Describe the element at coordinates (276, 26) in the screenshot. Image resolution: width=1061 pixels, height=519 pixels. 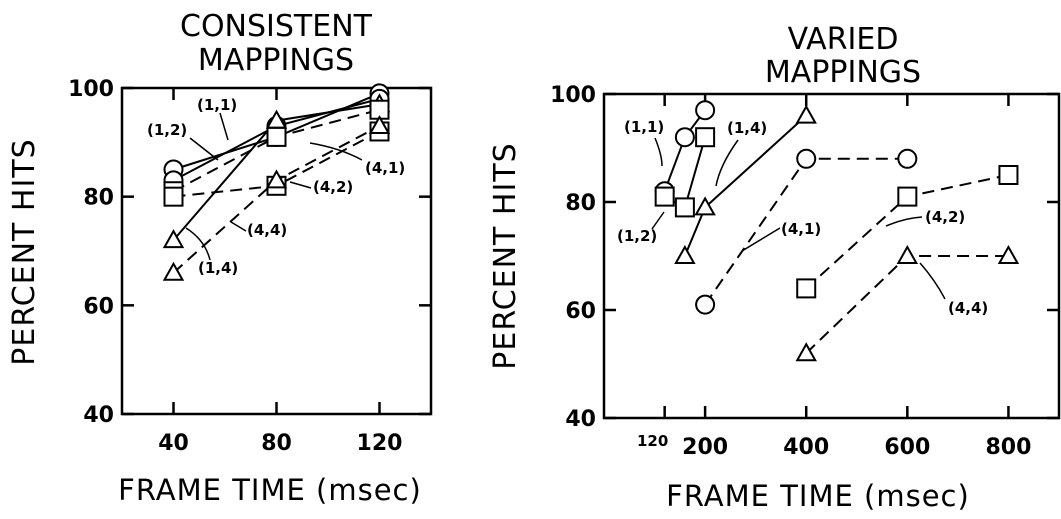
I see `chart-title-line-1: CONSISTENT` at that location.